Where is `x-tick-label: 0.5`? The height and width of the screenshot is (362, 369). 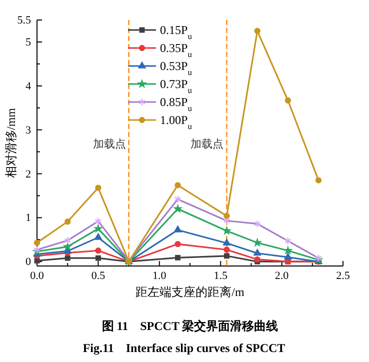 x-tick-label: 0.5 is located at coordinates (98, 276).